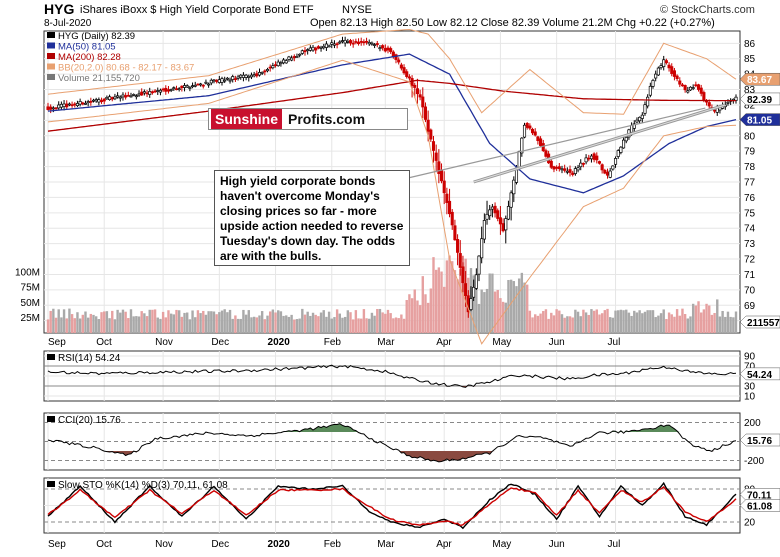  I want to click on sto-badge-1-shape, so click(759, 505).